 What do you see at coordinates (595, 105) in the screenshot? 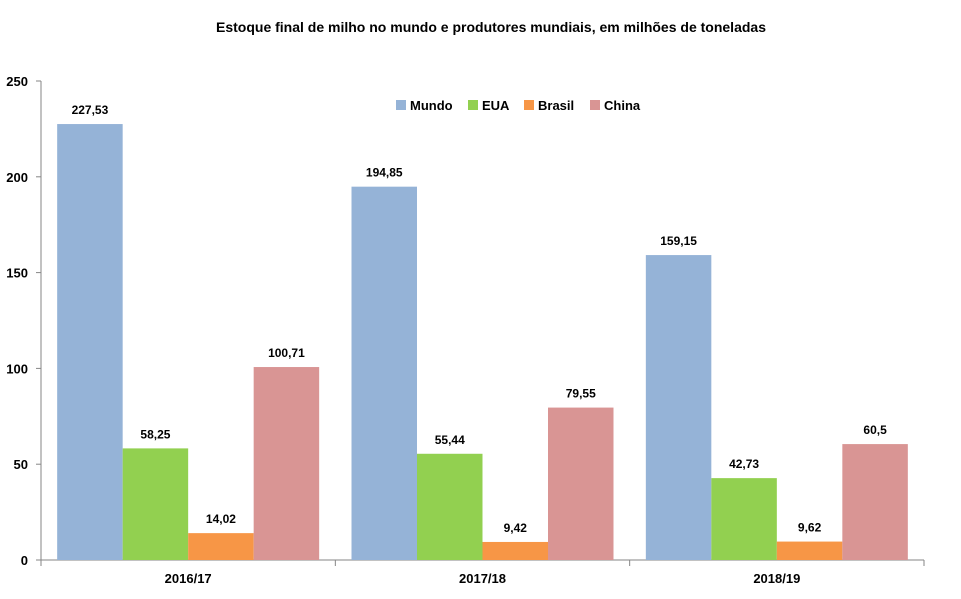
I see `legend-swatch-china` at bounding box center [595, 105].